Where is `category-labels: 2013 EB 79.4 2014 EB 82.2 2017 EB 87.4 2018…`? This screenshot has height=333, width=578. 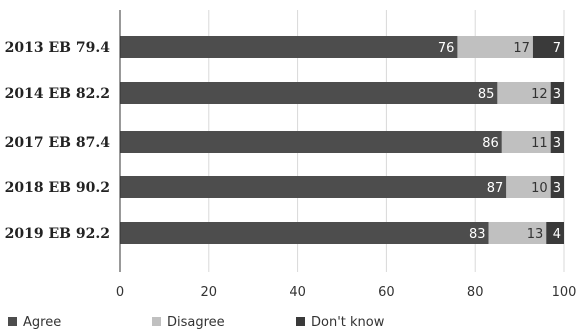 category-labels: 2013 EB 79.4 2014 EB 82.2 2017 EB 87.4 2018… is located at coordinates (58, 141).